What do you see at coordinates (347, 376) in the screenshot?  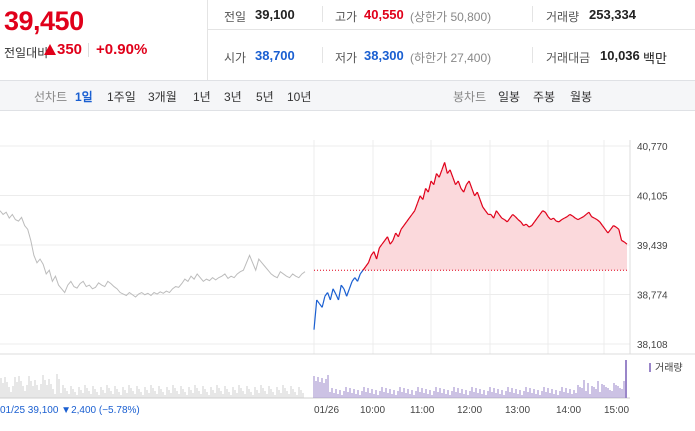 I see `volume-chart: 거래량` at bounding box center [347, 376].